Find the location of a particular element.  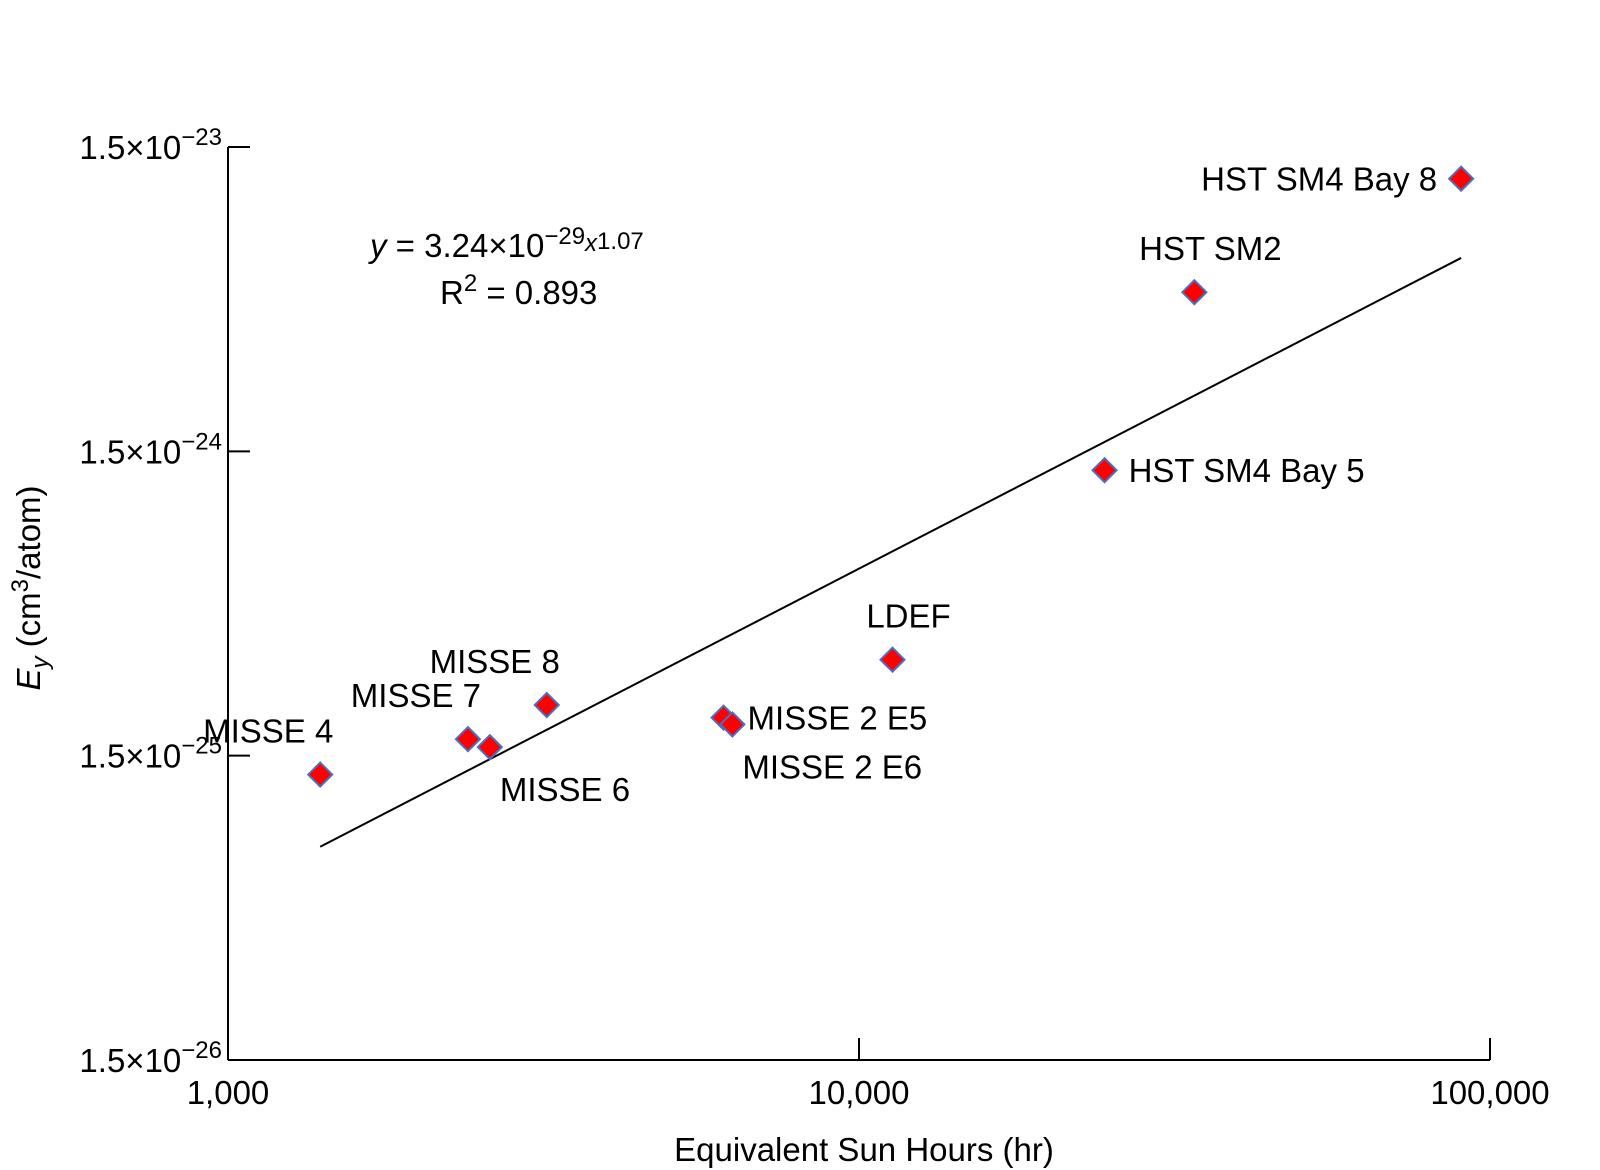

point-label: MISSE 7 is located at coordinates (416, 695).